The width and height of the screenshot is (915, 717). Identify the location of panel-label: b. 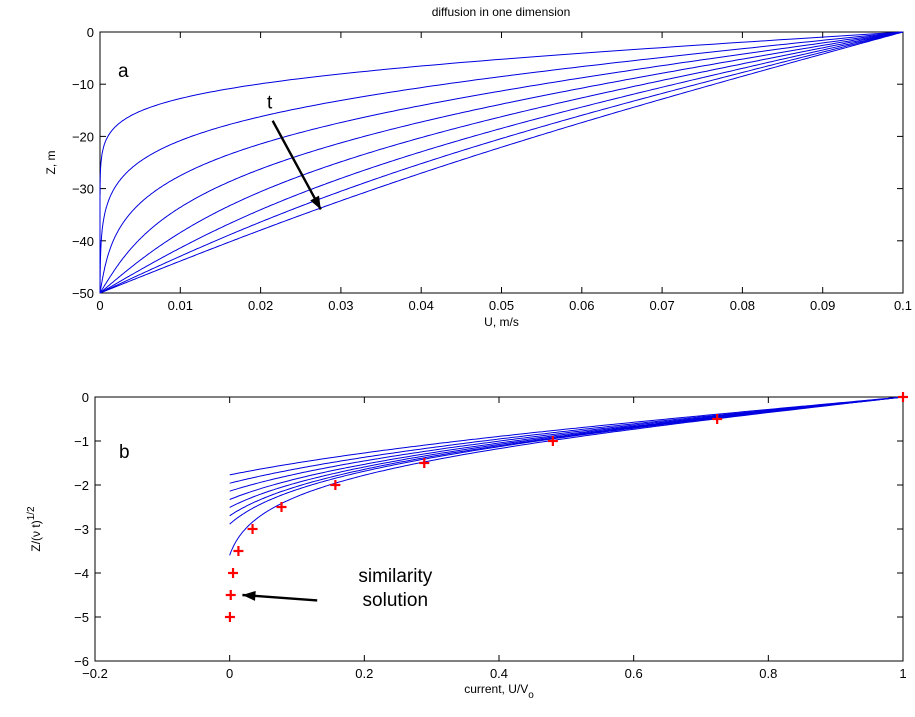
(124, 452).